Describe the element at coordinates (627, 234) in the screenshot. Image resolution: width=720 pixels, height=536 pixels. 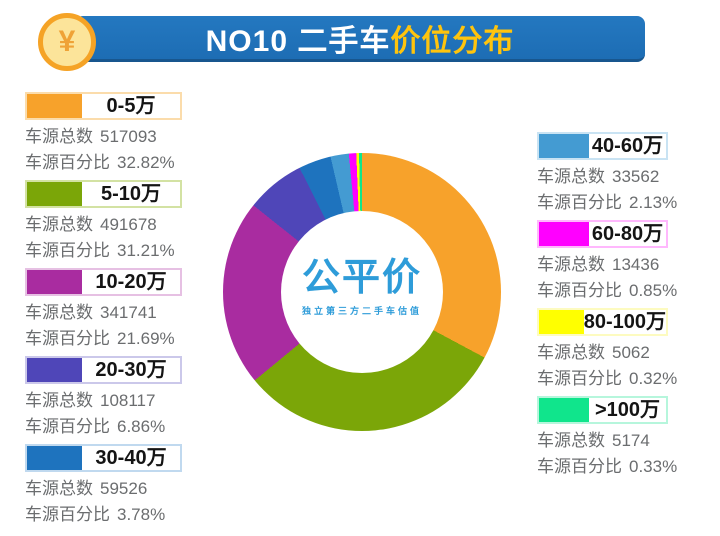
I see `legend-range-label: 60-80万` at that location.